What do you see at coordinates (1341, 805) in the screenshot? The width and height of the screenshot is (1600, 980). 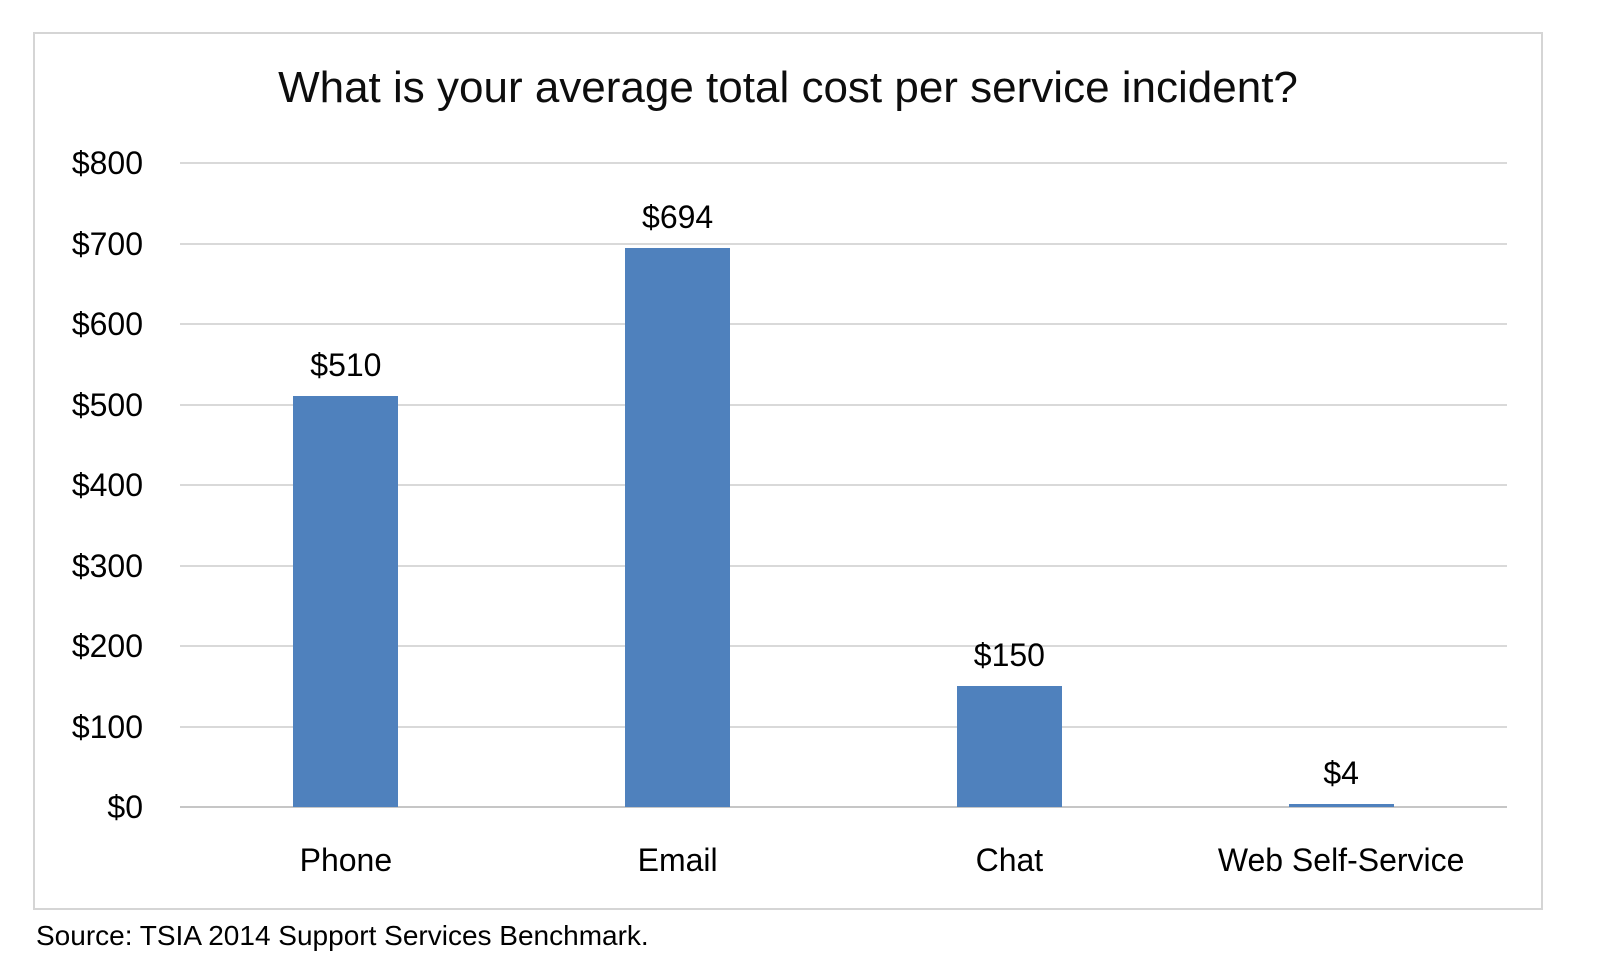 I see `bar-web-self-service` at bounding box center [1341, 805].